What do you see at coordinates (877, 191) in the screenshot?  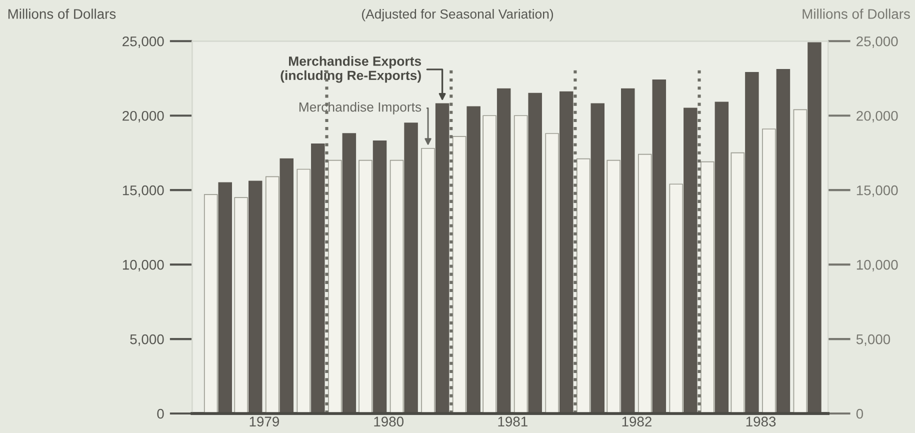 I see `y2-tick-label: 15,000` at bounding box center [877, 191].